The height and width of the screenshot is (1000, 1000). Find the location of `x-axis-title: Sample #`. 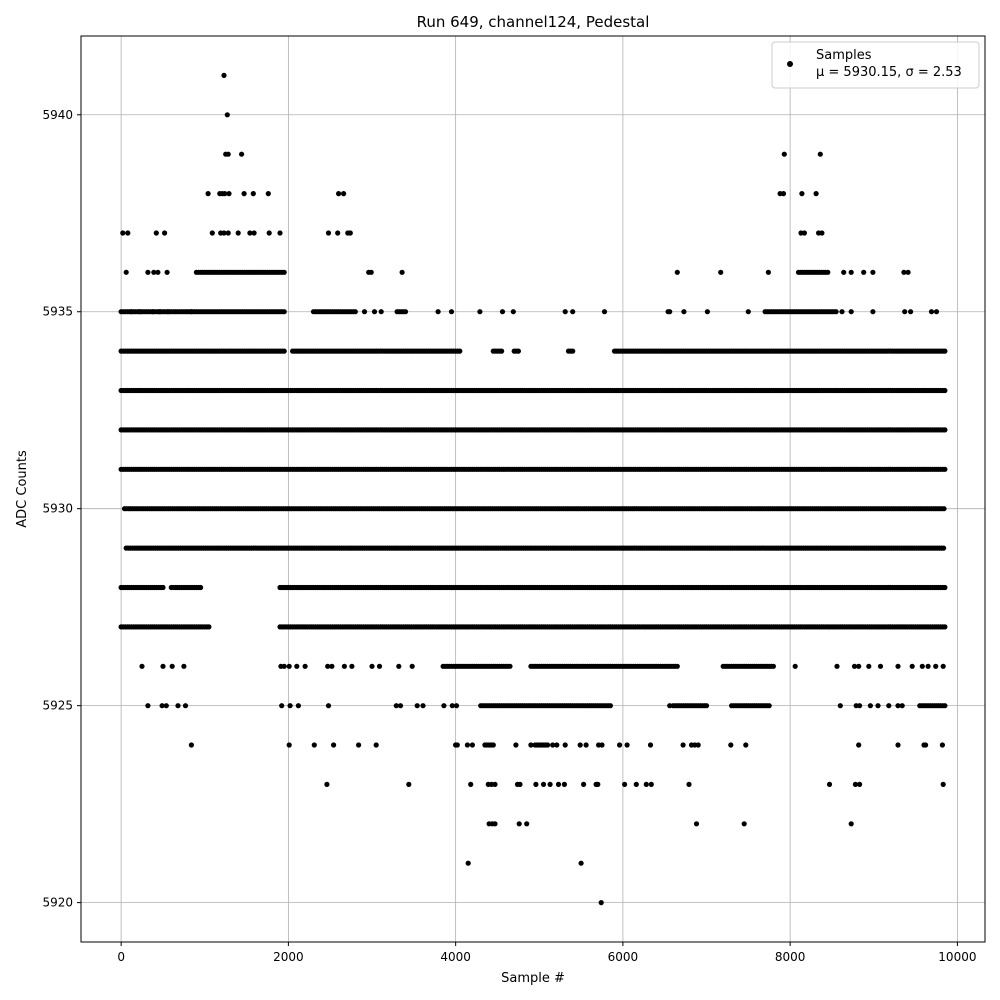

x-axis-title: Sample # is located at coordinates (533, 978).